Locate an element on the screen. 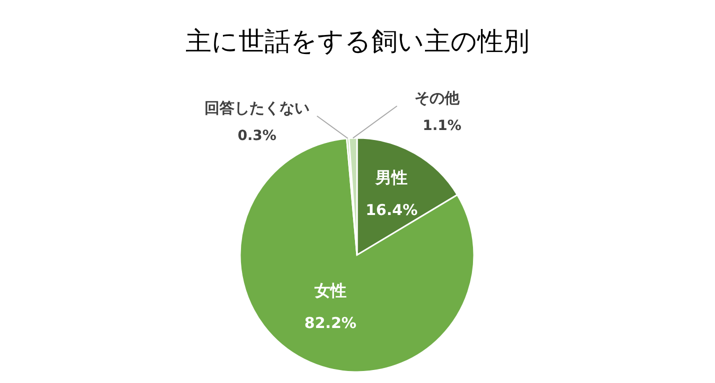 Image resolution: width=715 pixels, height=383 pixels. data-label: 0.3% is located at coordinates (257, 136).